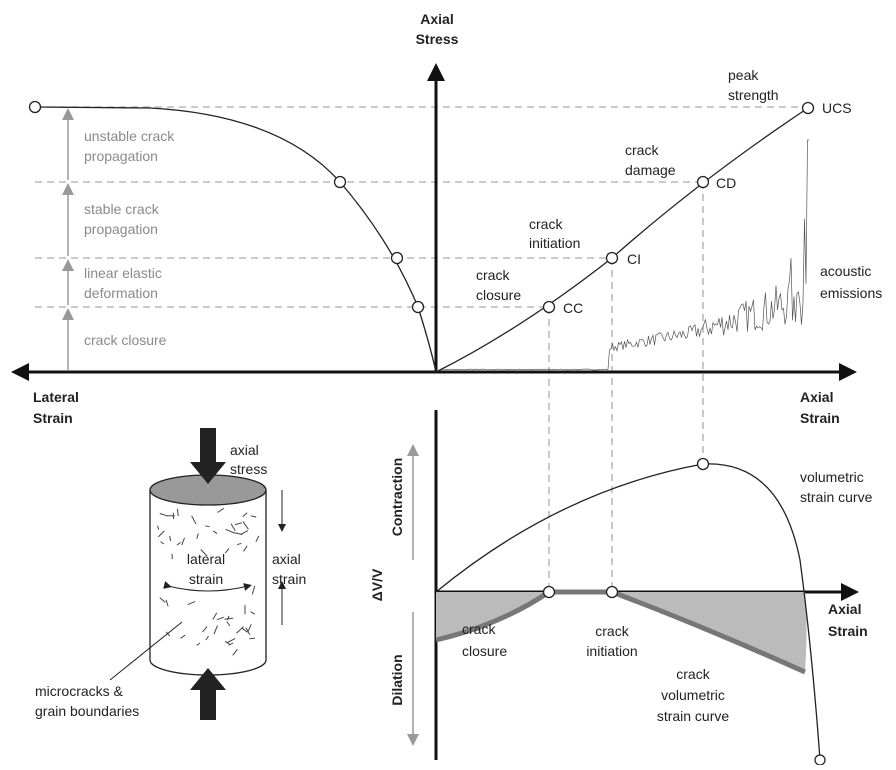 The height and width of the screenshot is (770, 896). Describe the element at coordinates (122, 209) in the screenshot. I see `stage-label: stable crack` at that location.